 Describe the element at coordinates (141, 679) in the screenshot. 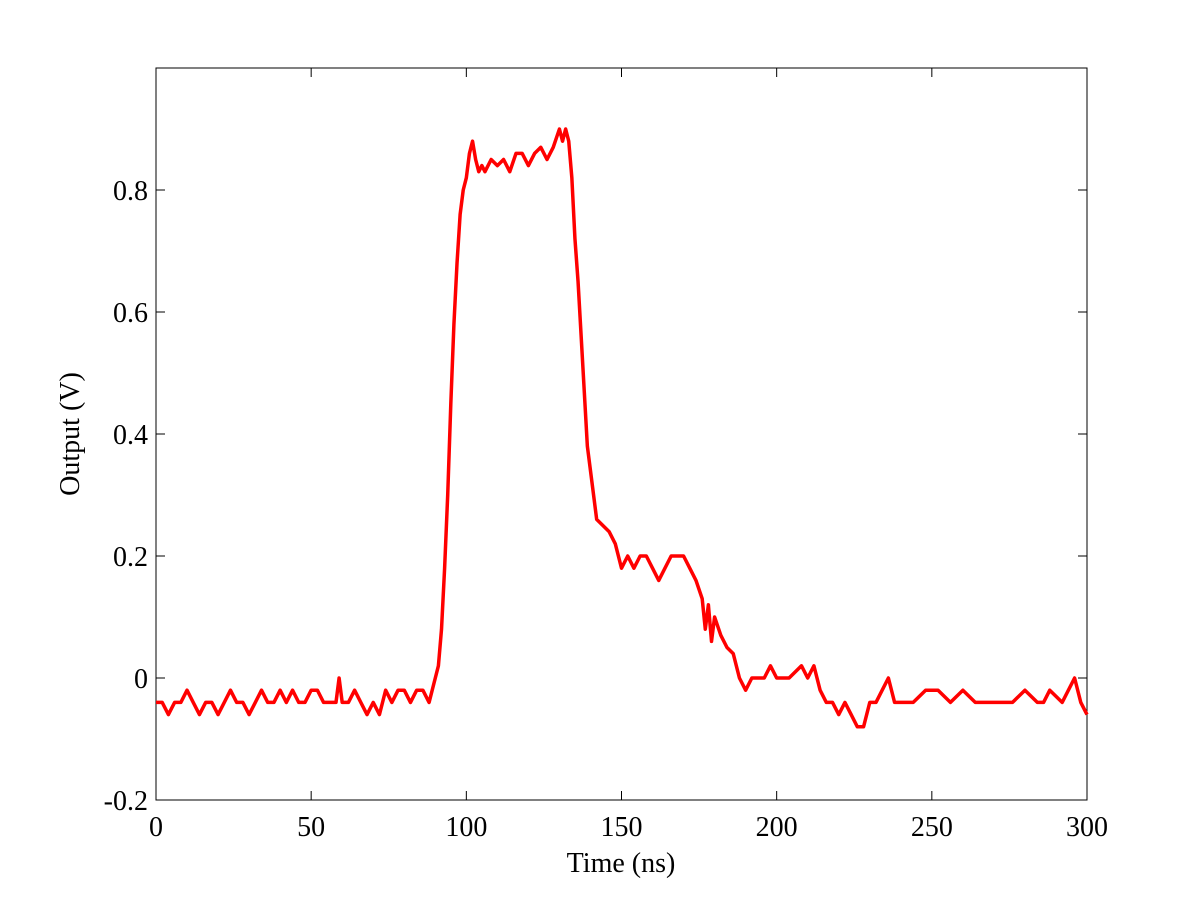

I see `y-tick-label: 0` at that location.